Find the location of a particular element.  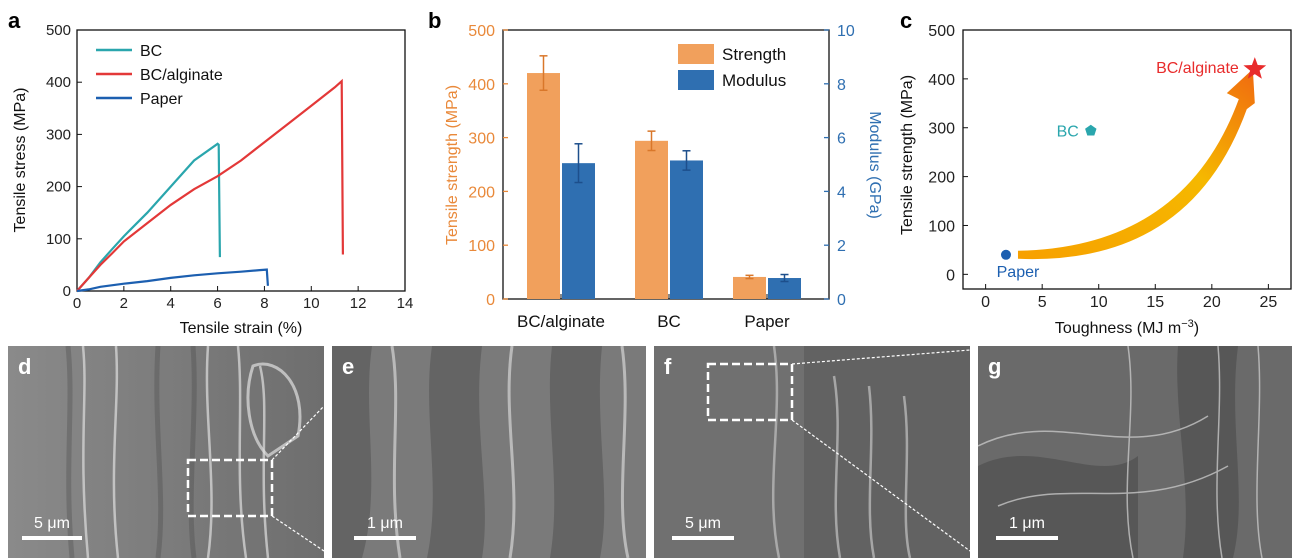

x-tick-label: 4 is located at coordinates (171, 303).